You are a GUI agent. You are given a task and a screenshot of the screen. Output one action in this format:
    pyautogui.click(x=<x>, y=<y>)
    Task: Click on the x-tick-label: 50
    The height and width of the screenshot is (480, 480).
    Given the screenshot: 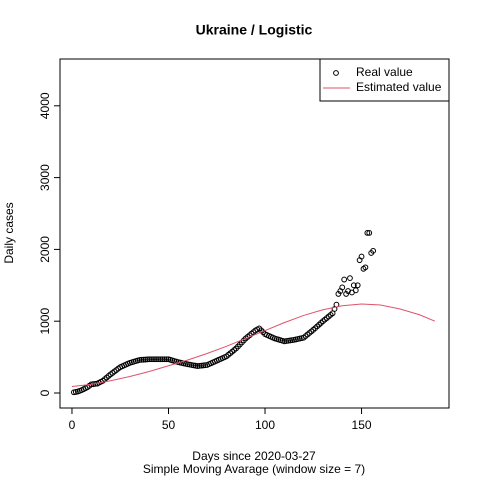 What is the action you would take?
    pyautogui.click(x=169, y=425)
    